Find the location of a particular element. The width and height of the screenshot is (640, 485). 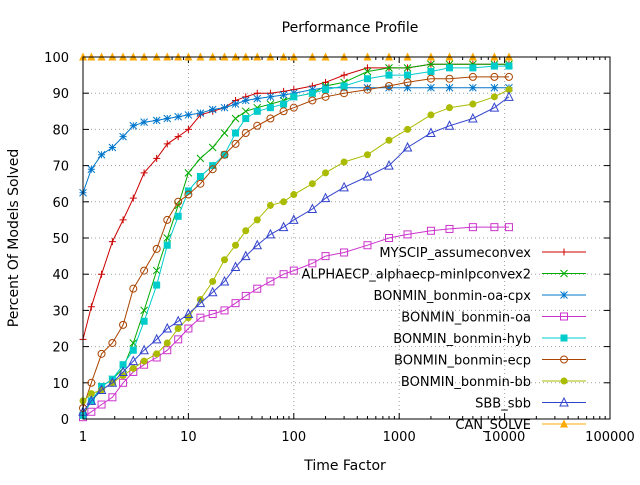

legend-entry: BONMIN_bonmin-bb is located at coordinates (493, 382).